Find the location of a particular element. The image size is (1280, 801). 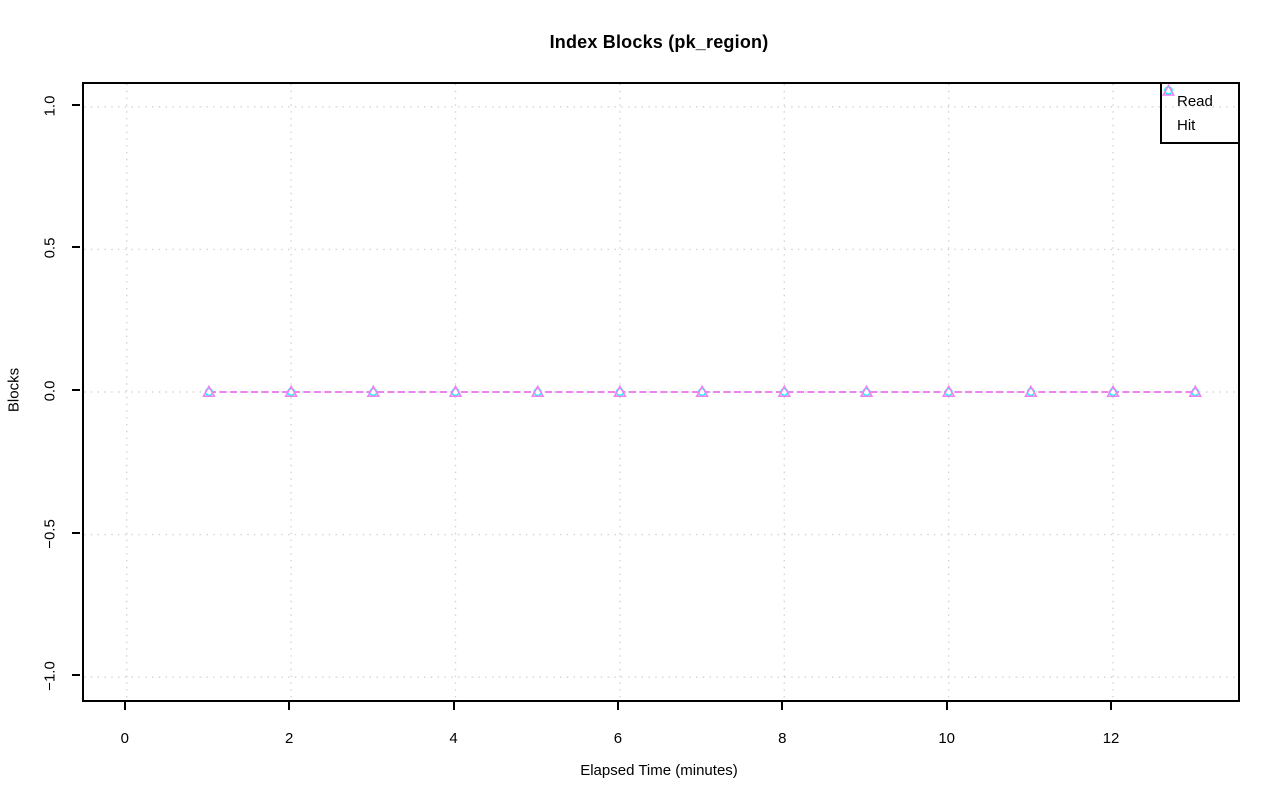

x-tick-label: 8 is located at coordinates (782, 738).